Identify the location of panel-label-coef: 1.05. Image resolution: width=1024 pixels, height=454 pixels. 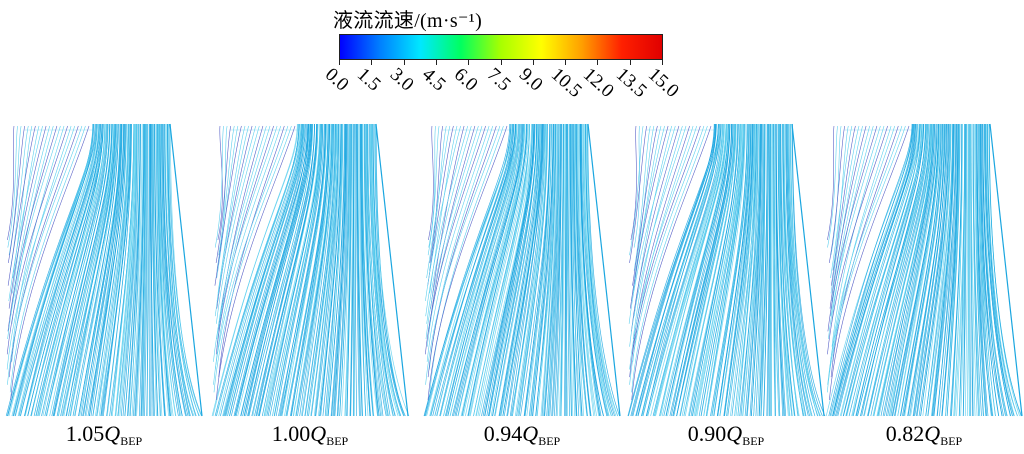
(85, 433).